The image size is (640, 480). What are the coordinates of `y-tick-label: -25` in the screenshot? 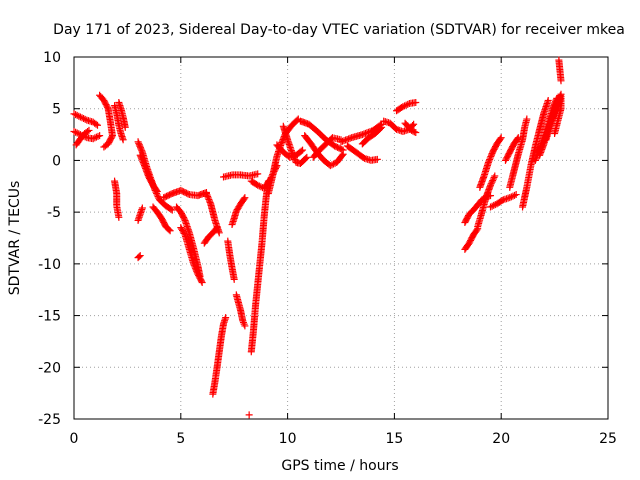 It's located at (49, 420).